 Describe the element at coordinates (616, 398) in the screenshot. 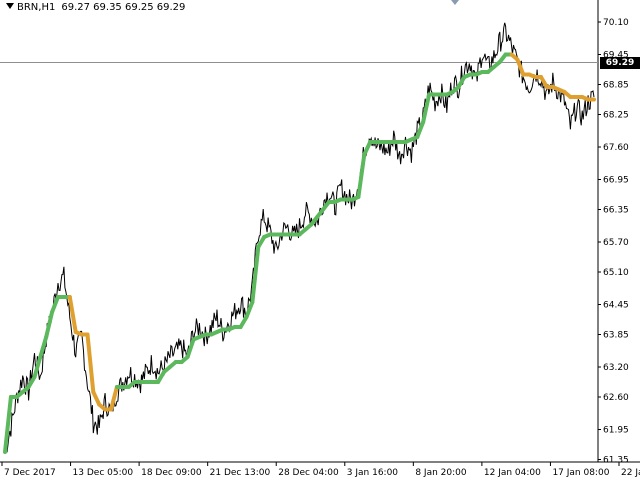

I see `y-tick-label: 62.60` at that location.